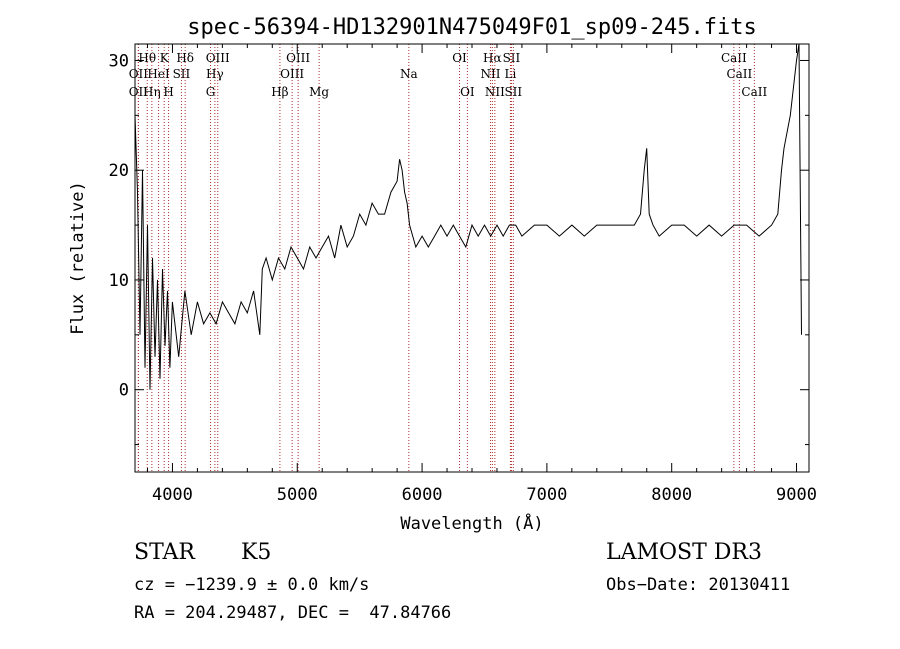 This screenshot has width=900, height=649. I want to click on line-label: Hθ, so click(147, 58).